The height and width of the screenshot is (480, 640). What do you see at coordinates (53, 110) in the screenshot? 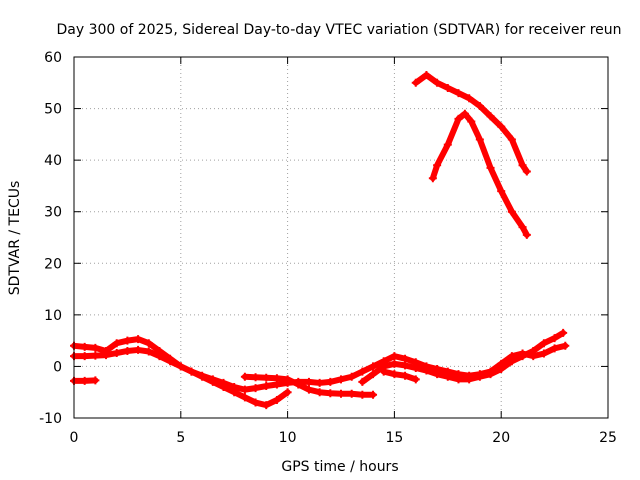
I see `y-tick-label: 50` at bounding box center [53, 110].